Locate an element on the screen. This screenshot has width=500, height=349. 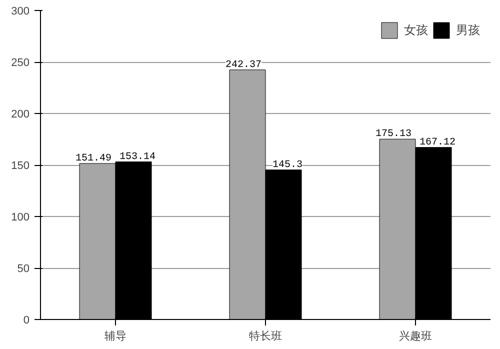
legend-label: 男孩 is located at coordinates (468, 30).